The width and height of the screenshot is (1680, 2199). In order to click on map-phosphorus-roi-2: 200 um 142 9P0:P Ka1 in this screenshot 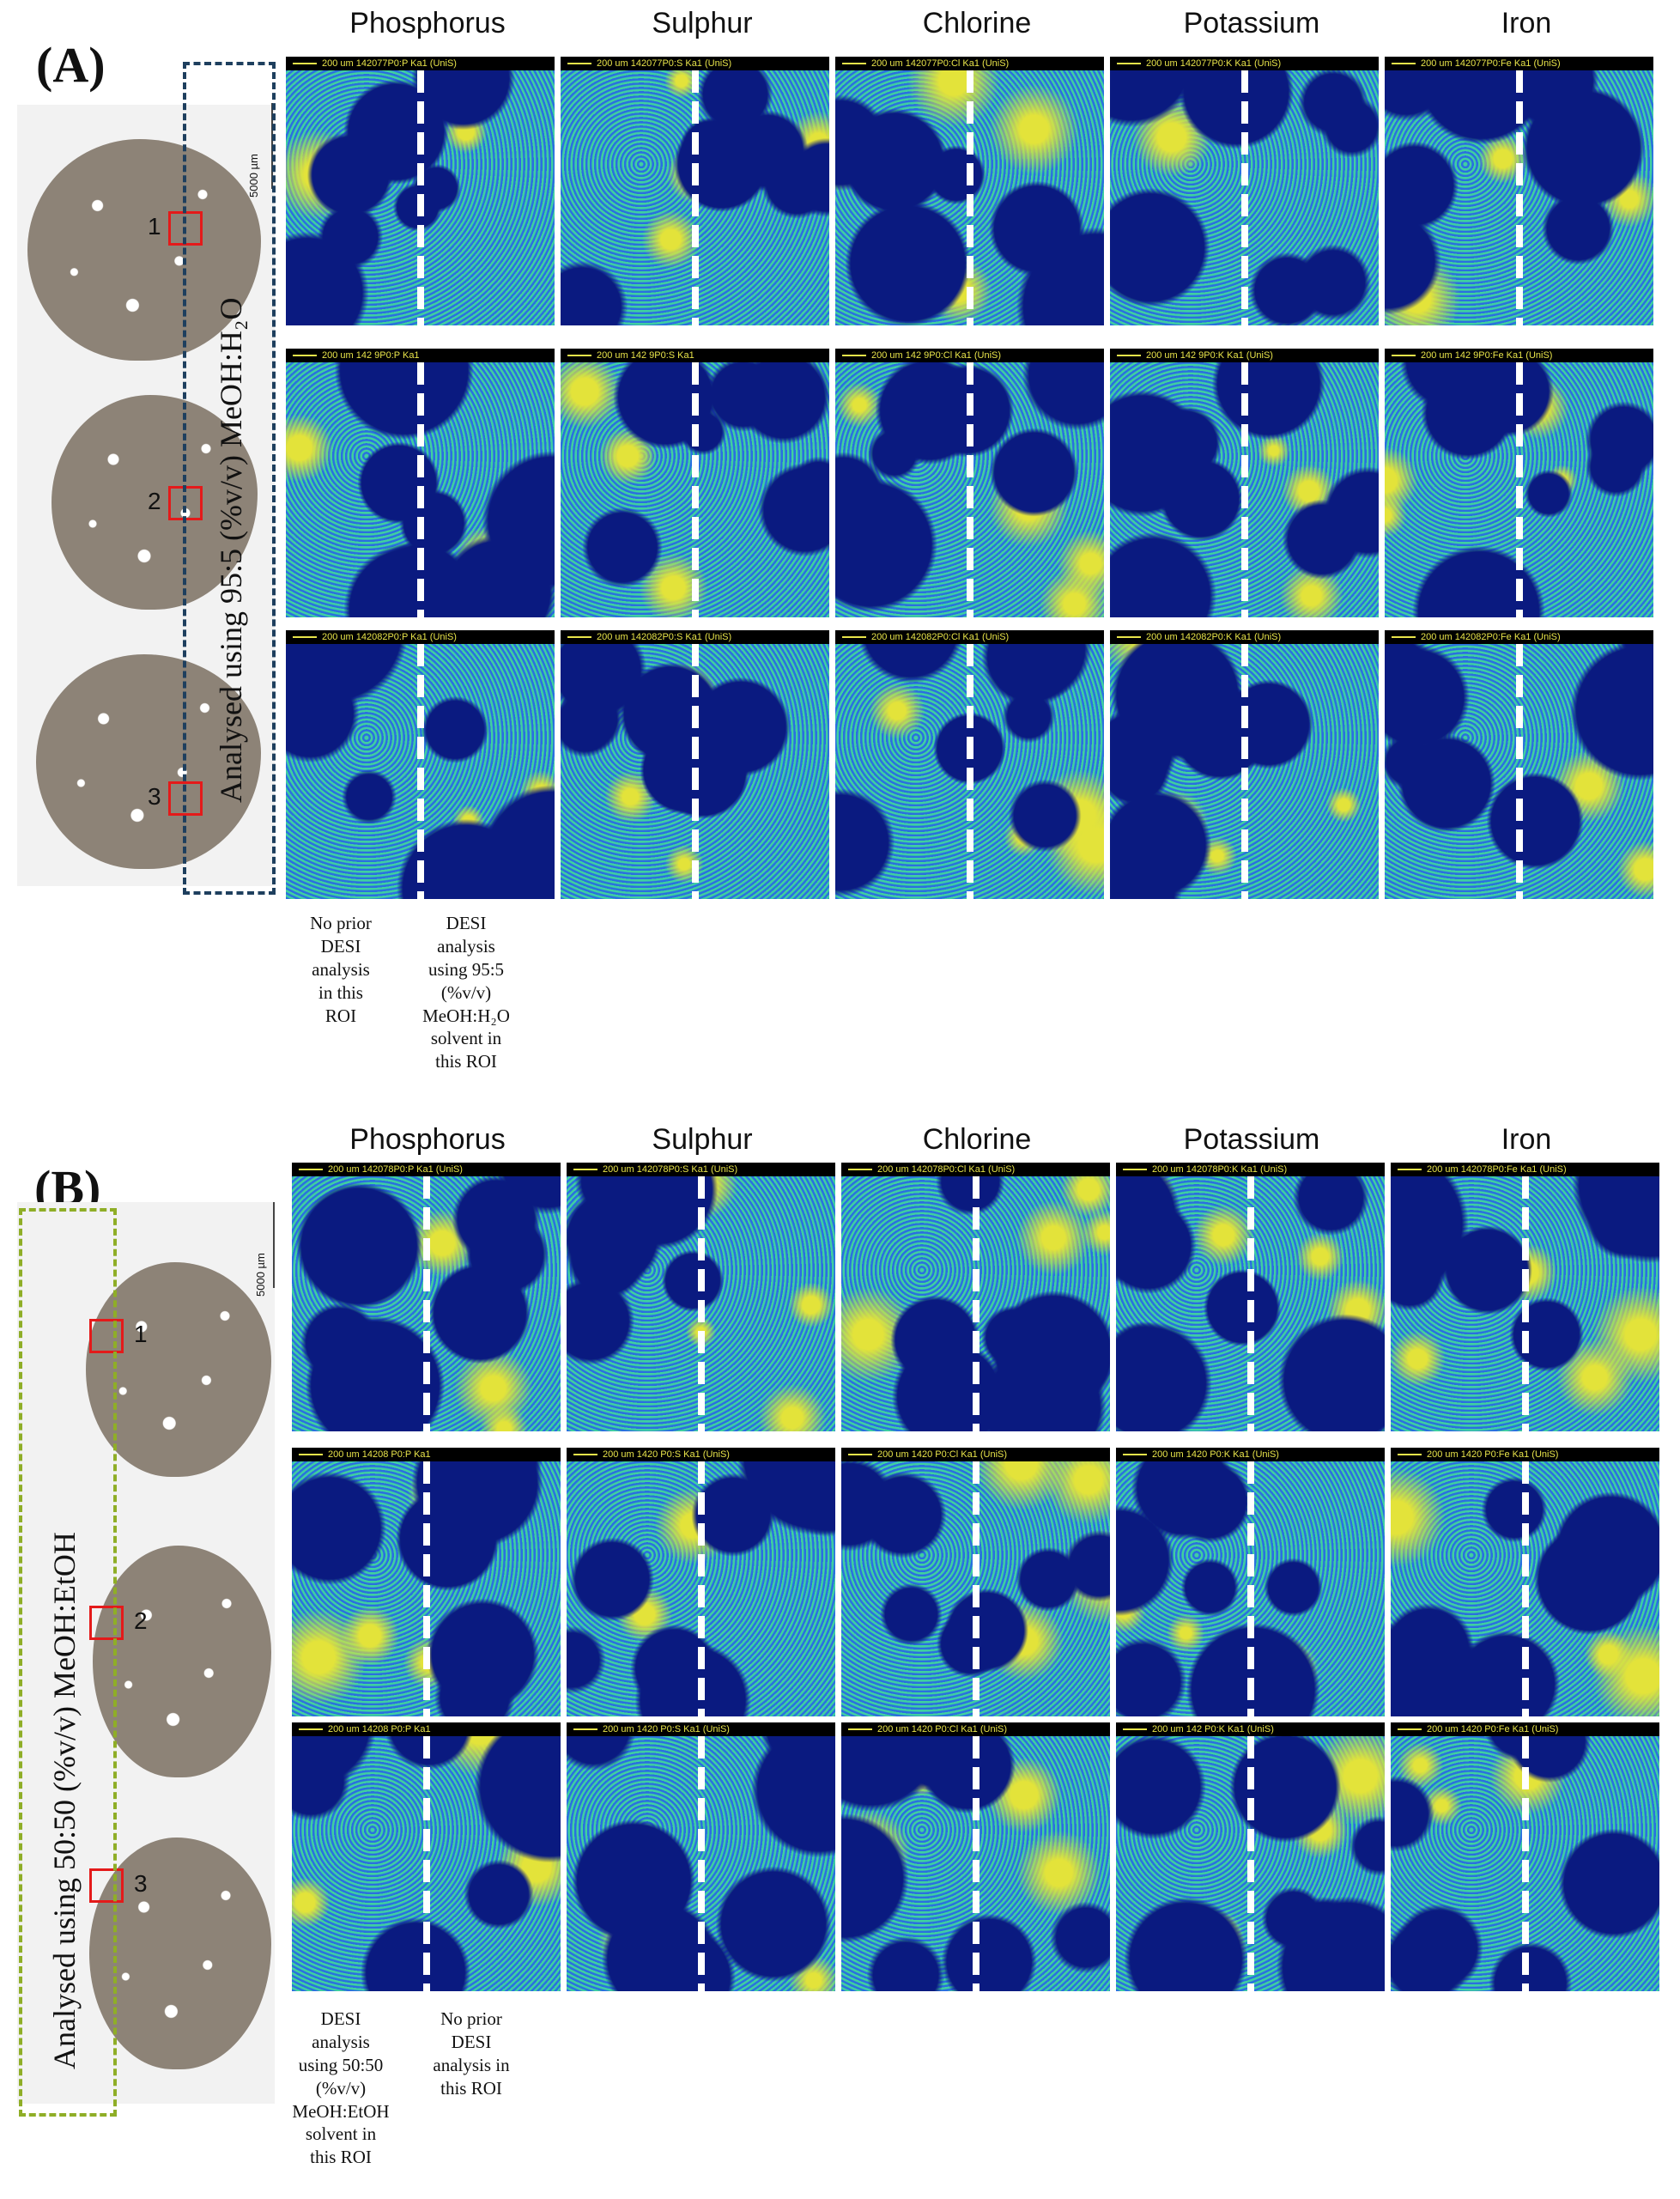, I will do `click(421, 483)`.